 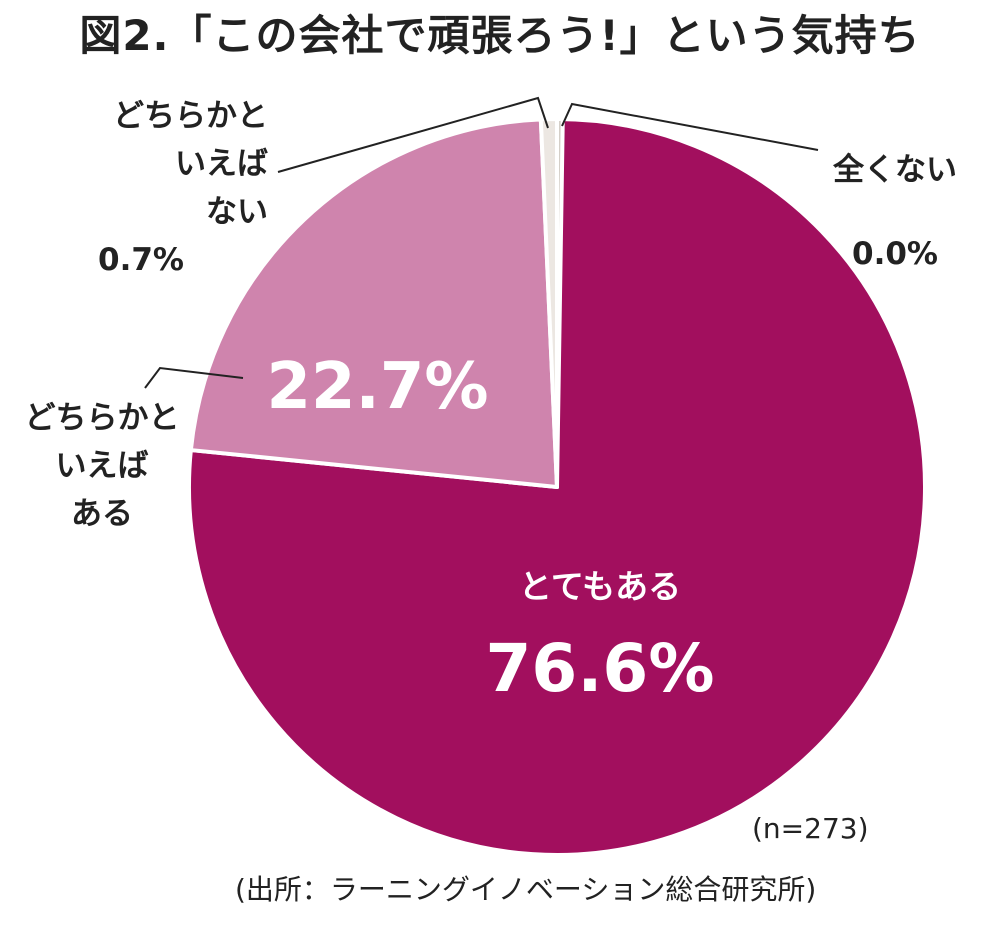 I want to click on slice-value-somewhat-yes: 22.7%, so click(x=377, y=387).